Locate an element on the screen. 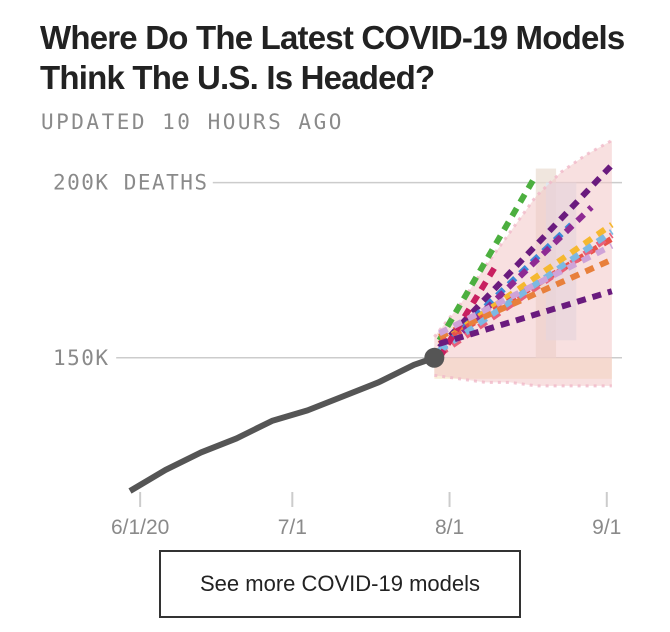 The height and width of the screenshot is (632, 670). x-tick-label: 8/1 is located at coordinates (449, 527).